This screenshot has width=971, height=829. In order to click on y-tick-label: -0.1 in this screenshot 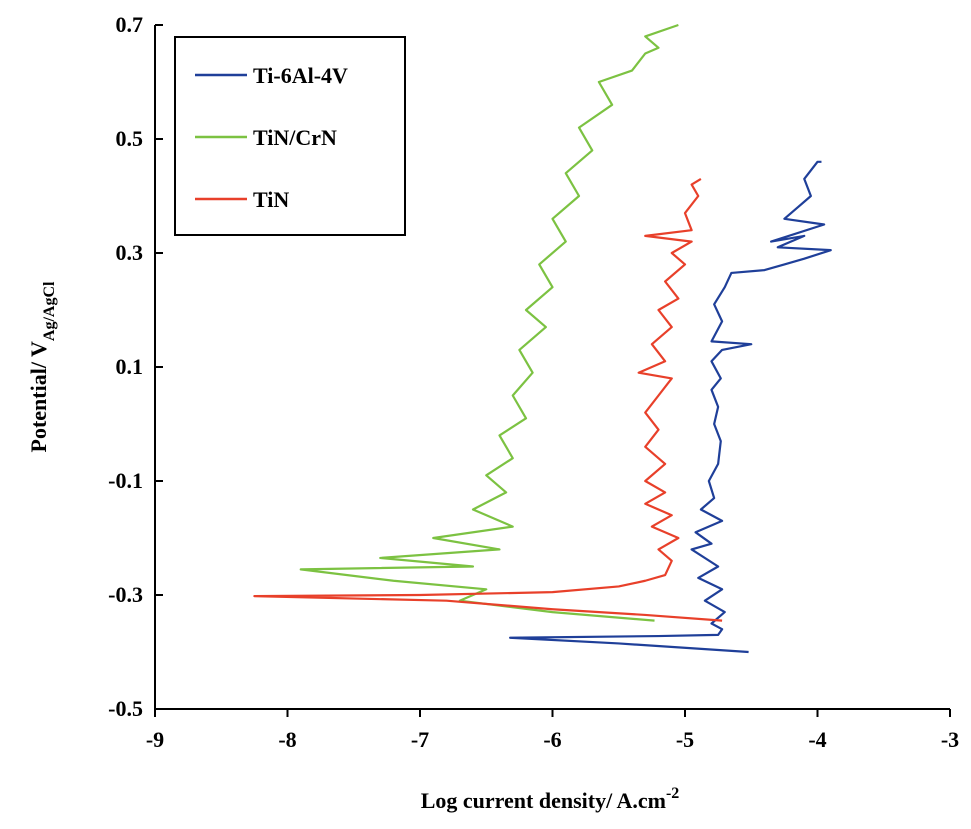, I will do `click(125, 480)`.